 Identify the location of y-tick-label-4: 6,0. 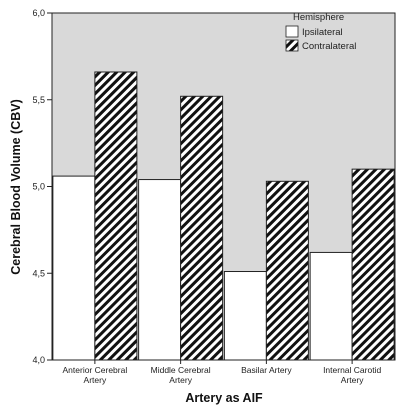
(38, 13).